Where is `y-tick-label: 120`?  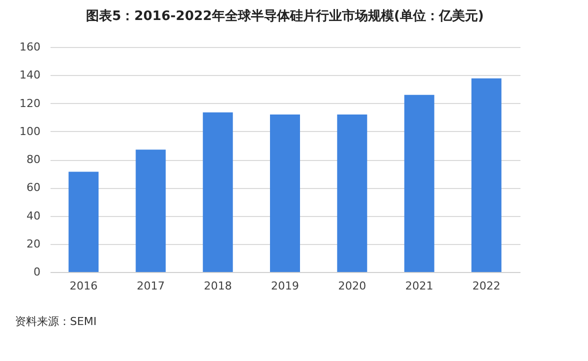 y-tick-label: 120 is located at coordinates (30, 103).